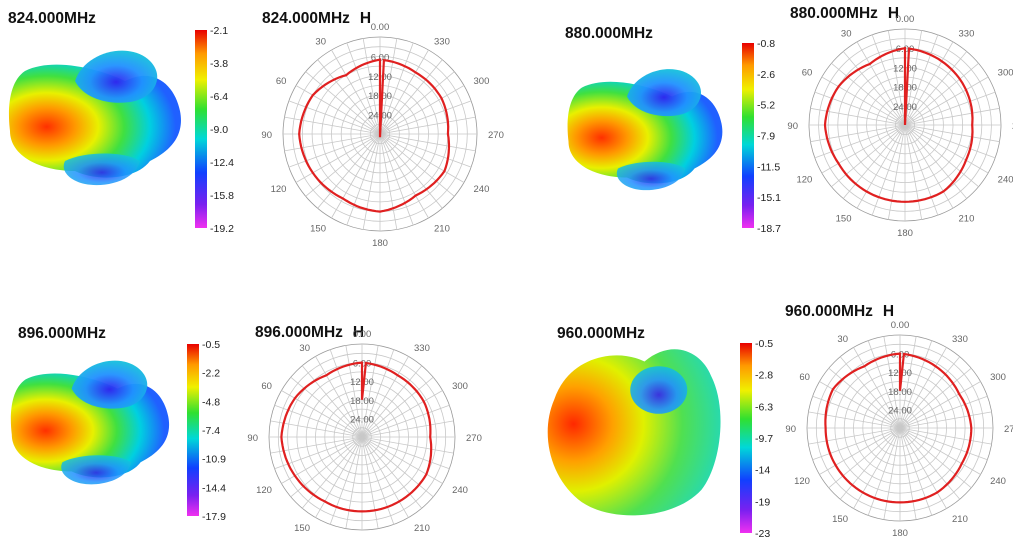  What do you see at coordinates (766, 137) in the screenshot?
I see `colorbar-tick-label: -7.9` at bounding box center [766, 137].